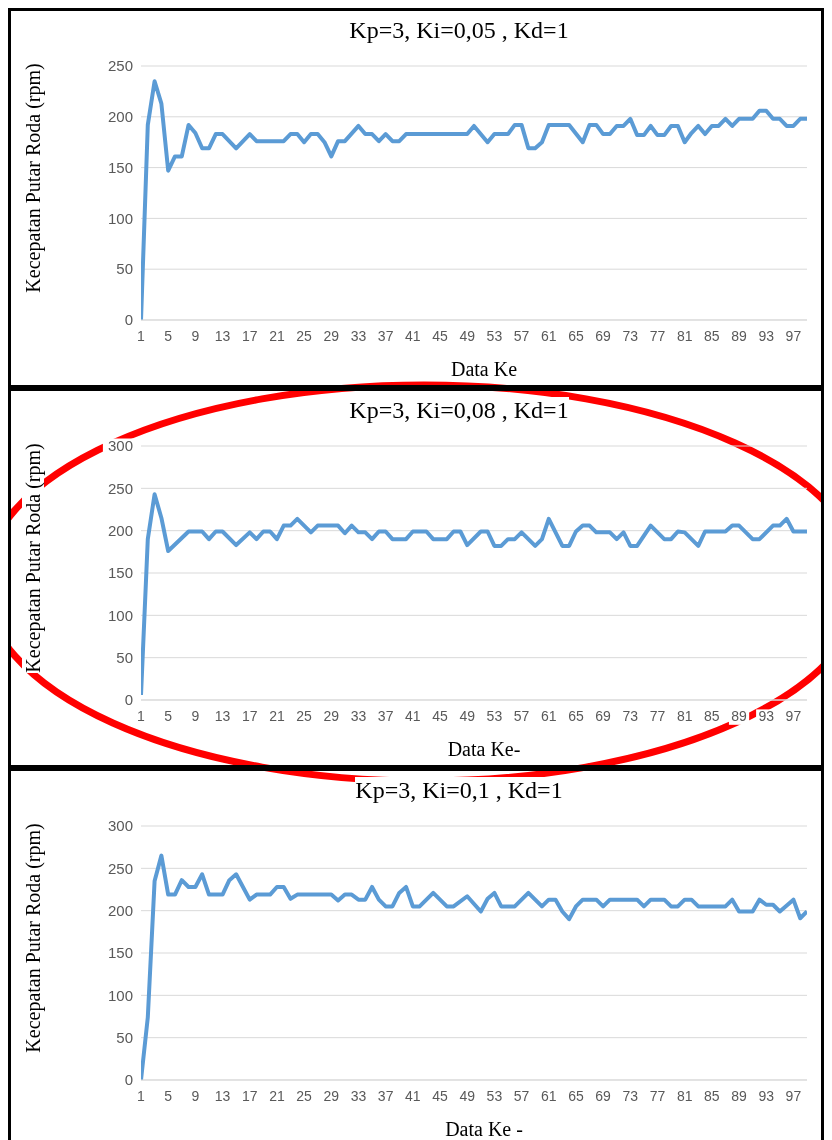 Image resolution: width=832 pixels, height=1140 pixels. I want to click on chart-title: Kp=3, Ki=0,1 , Kd=1, so click(459, 790).